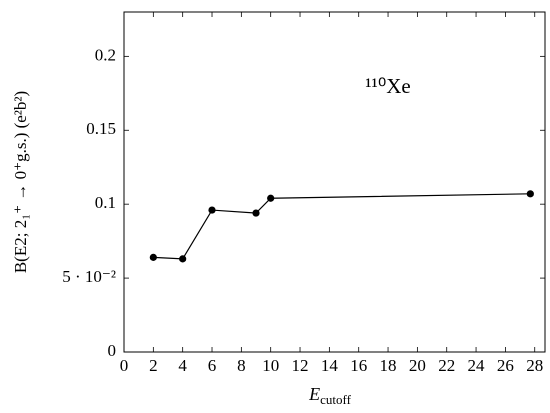 This screenshot has width=550, height=413. Describe the element at coordinates (89, 276) in the screenshot. I see `y-tick-label: 5 · 10⁻²` at that location.